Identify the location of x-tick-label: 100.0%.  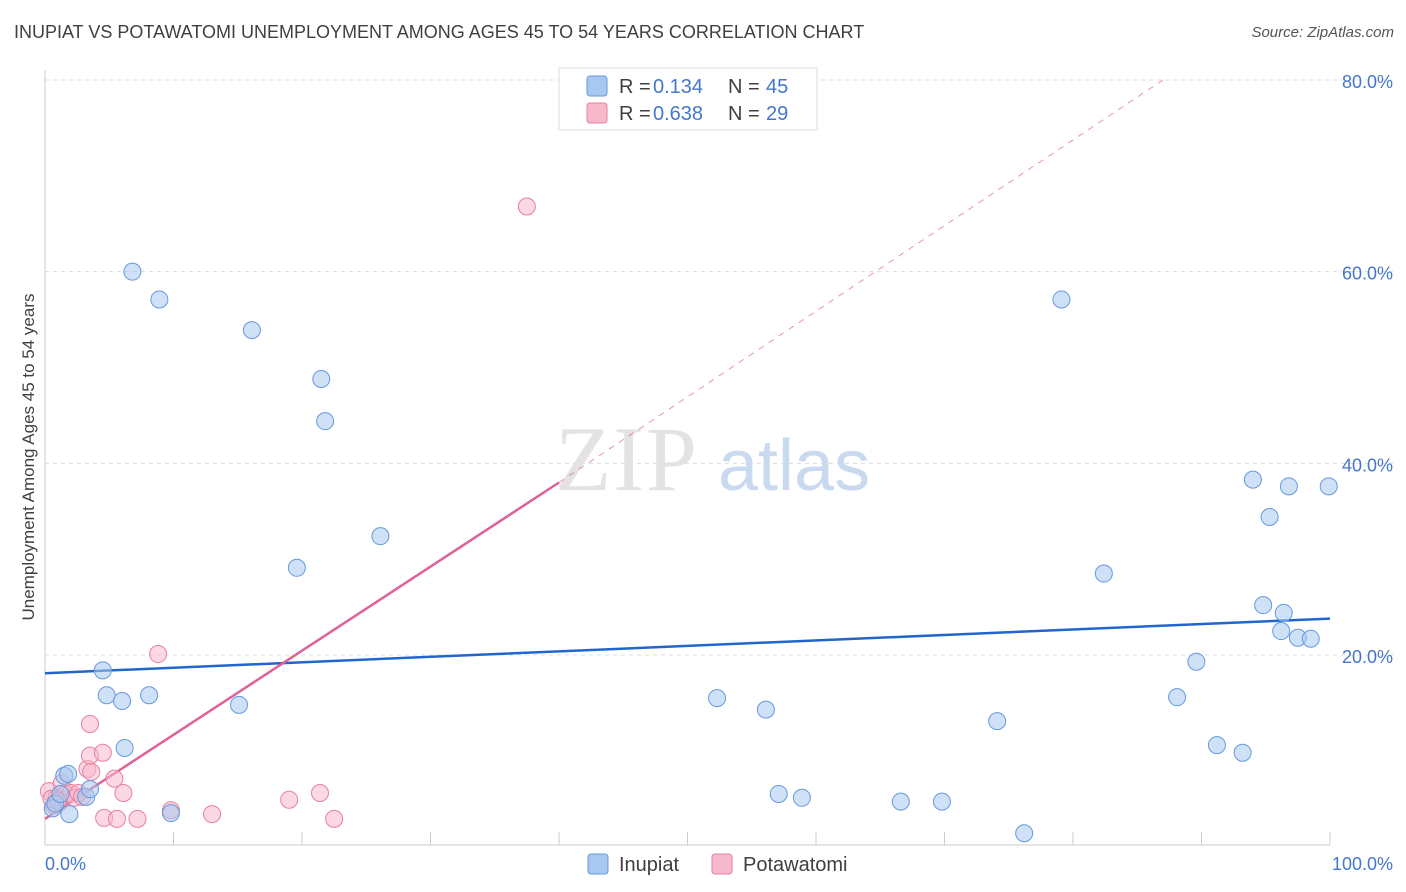
(1362, 864).